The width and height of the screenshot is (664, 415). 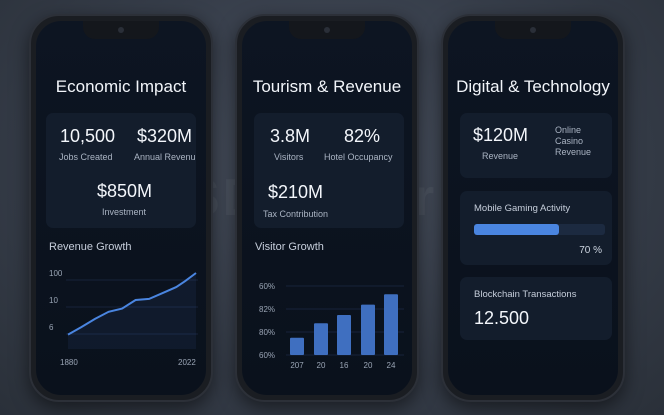 I want to click on stat-value: 3.8M, so click(x=290, y=136).